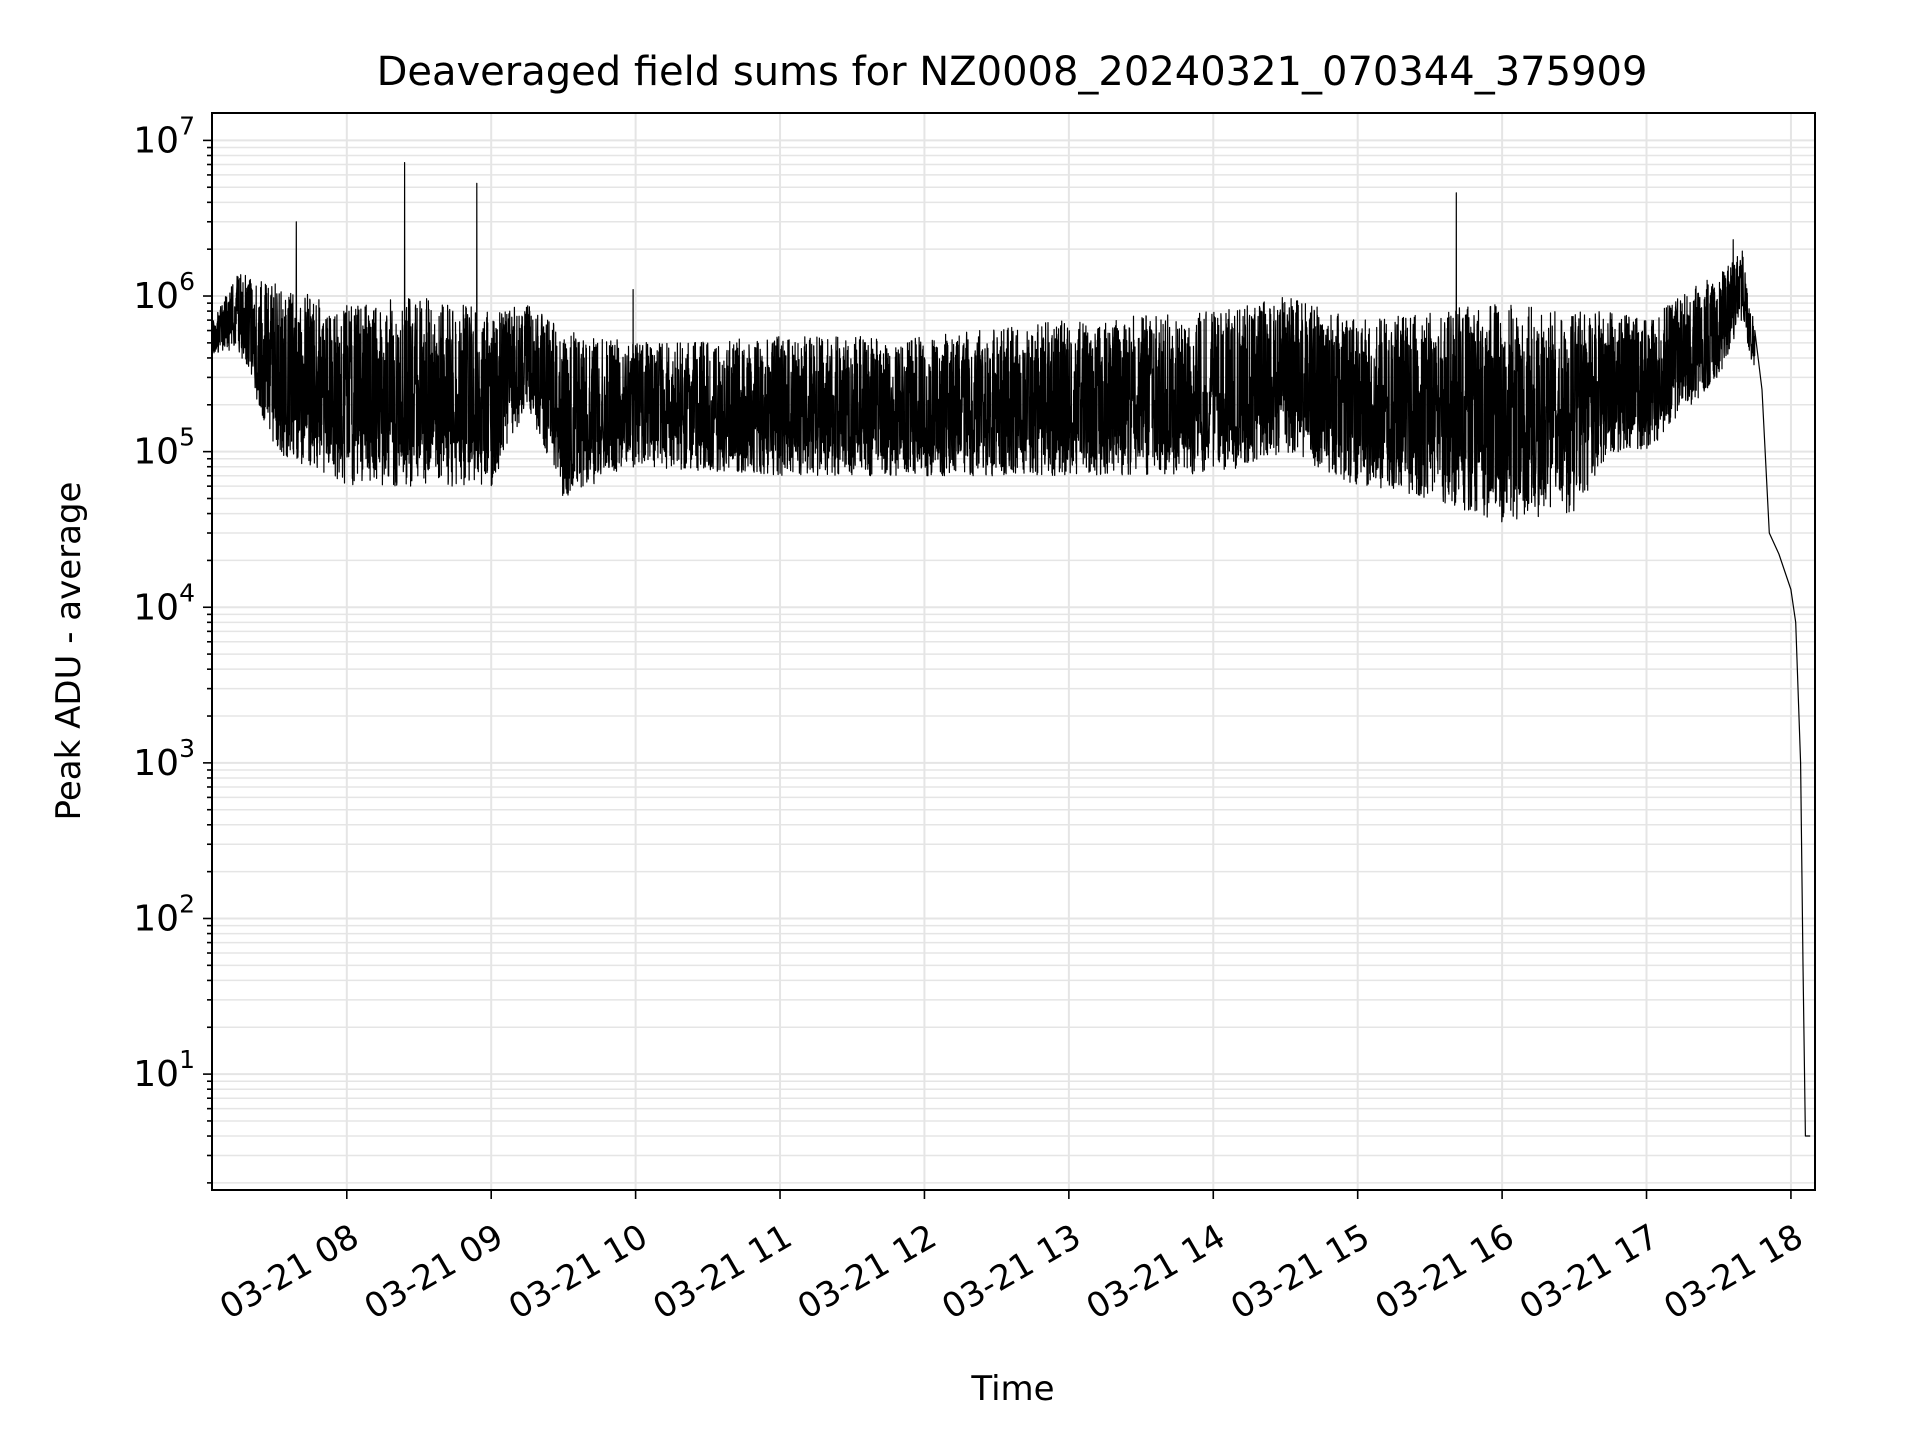 This screenshot has width=1920, height=1440. What do you see at coordinates (187, 903) in the screenshot?
I see `y-tick-label-exponent: 2` at bounding box center [187, 903].